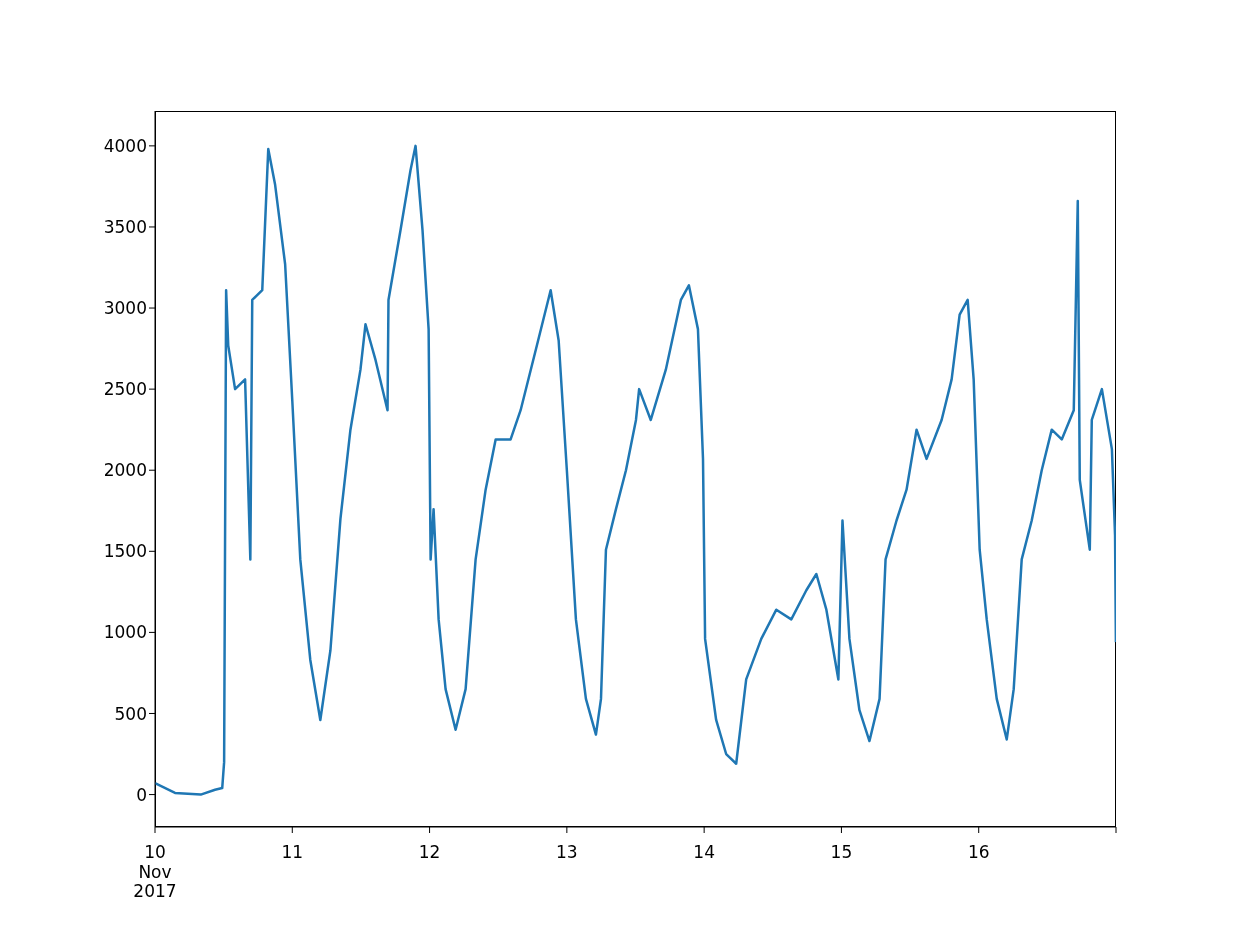  What do you see at coordinates (125, 470) in the screenshot?
I see `y-tick-label: 2000` at bounding box center [125, 470].